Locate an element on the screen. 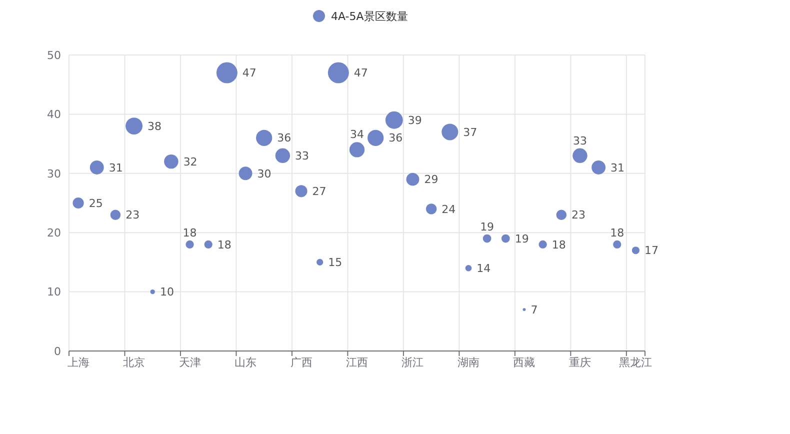  data-label: 32 is located at coordinates (190, 161).